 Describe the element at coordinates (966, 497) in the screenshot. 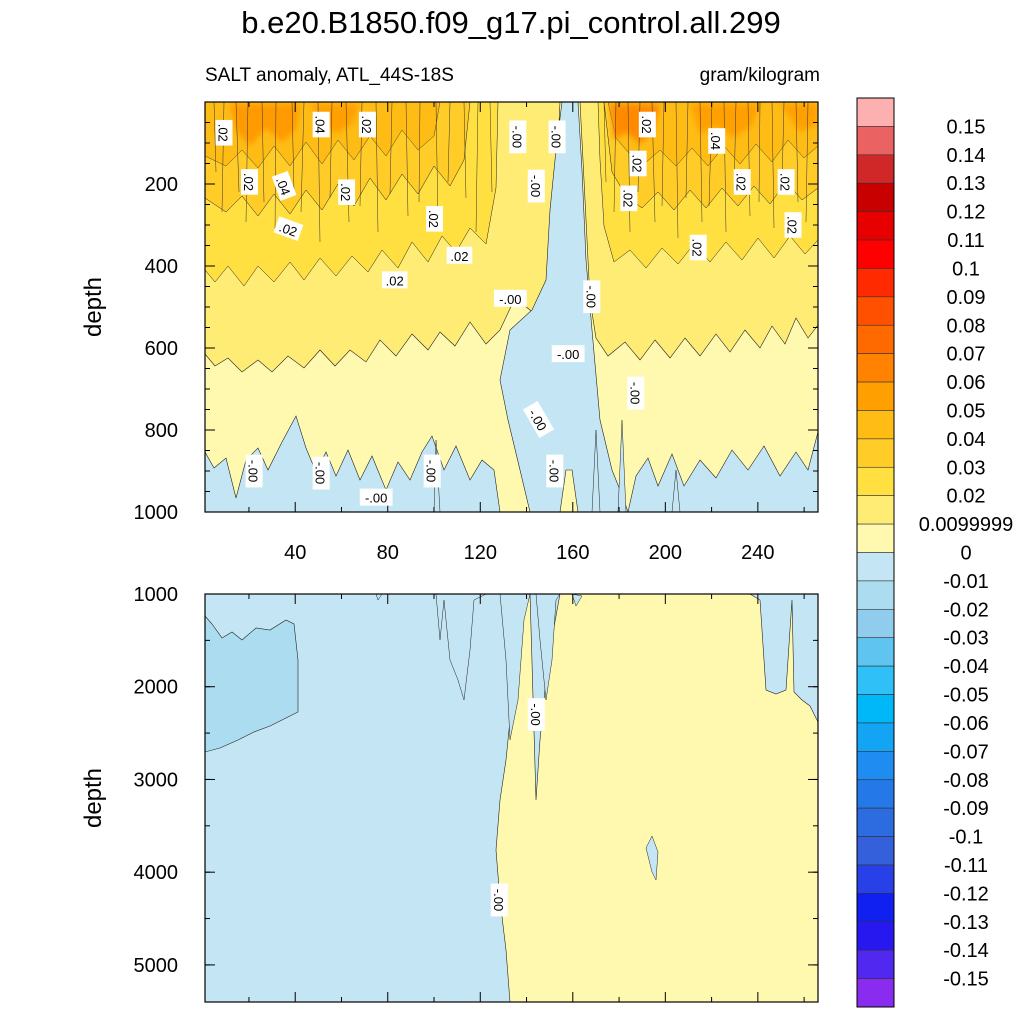

I see `colorbar-label: 0.02` at that location.